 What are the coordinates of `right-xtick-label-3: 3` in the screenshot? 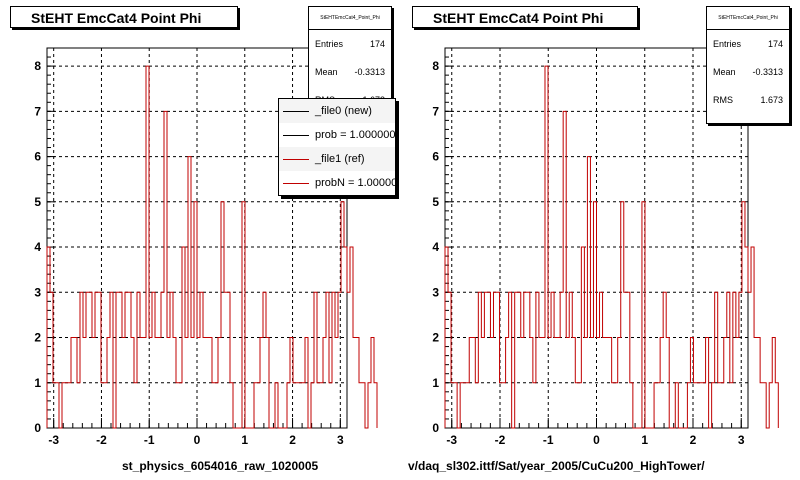 It's located at (741, 440).